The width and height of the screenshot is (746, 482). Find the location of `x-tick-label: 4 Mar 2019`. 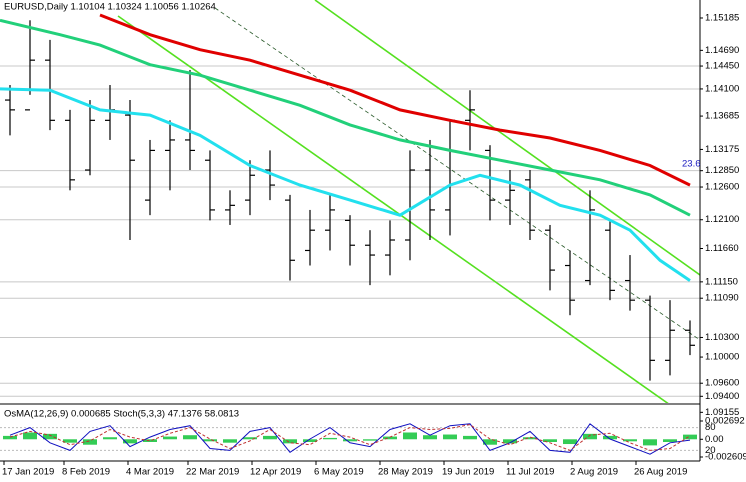

x-tick-label: 4 Mar 2019 is located at coordinates (150, 472).